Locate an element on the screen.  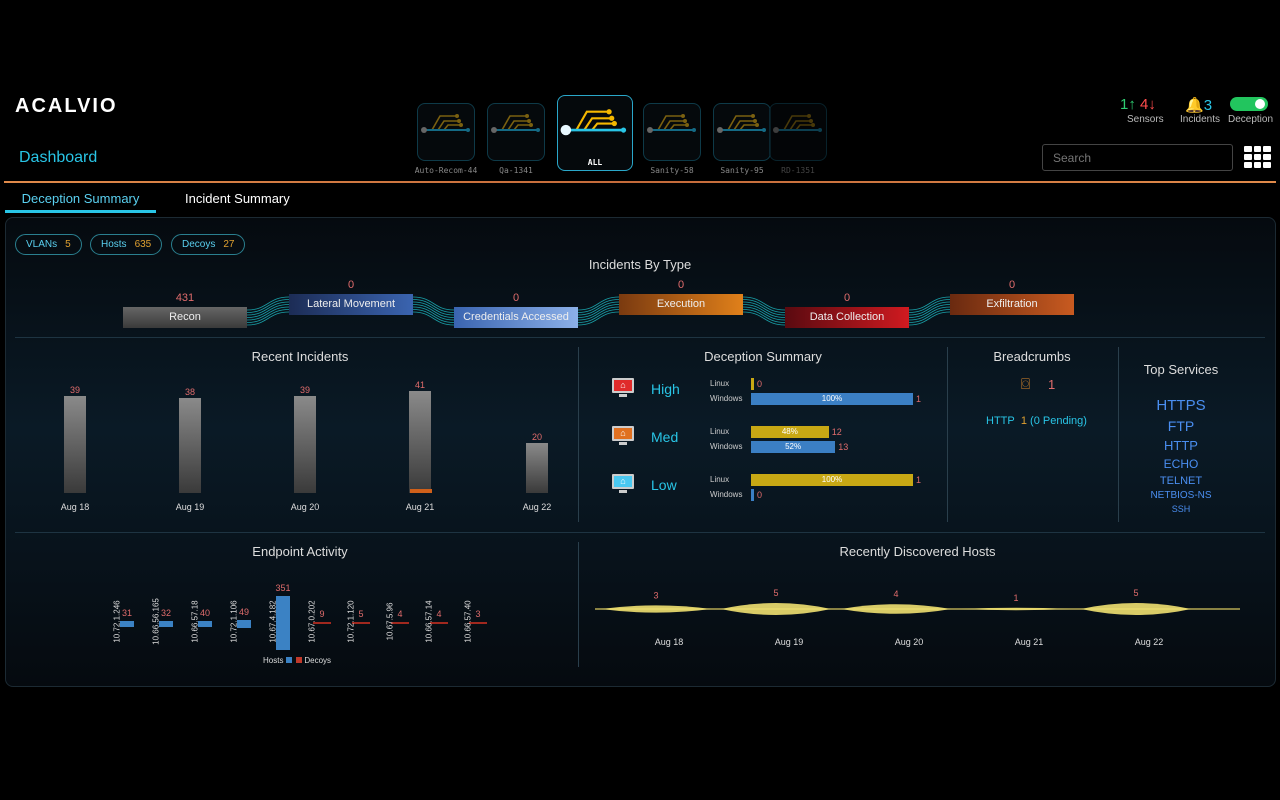
bar-value: 31 is located at coordinates (126, 613).